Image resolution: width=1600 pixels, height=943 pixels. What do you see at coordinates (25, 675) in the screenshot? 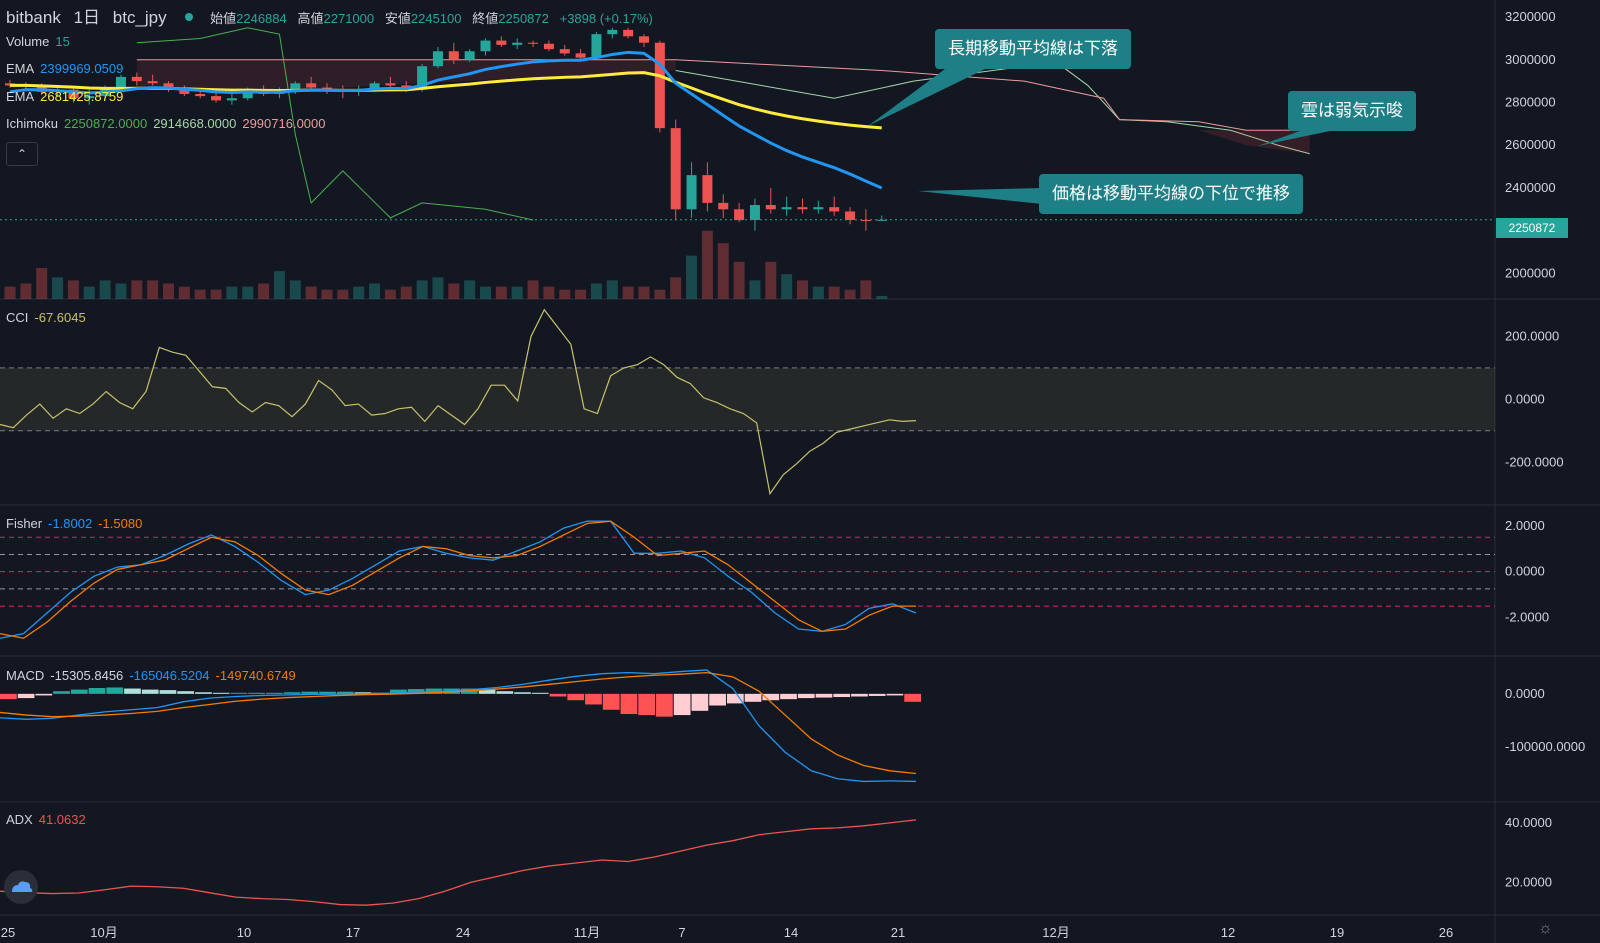
I see `macd-legend-label: MACD` at bounding box center [25, 675].